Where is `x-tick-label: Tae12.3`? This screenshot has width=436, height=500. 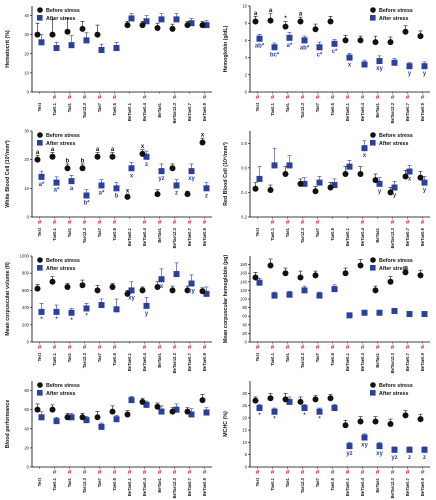
x-tick-label: Tae12.3 is located at coordinates (84, 360).